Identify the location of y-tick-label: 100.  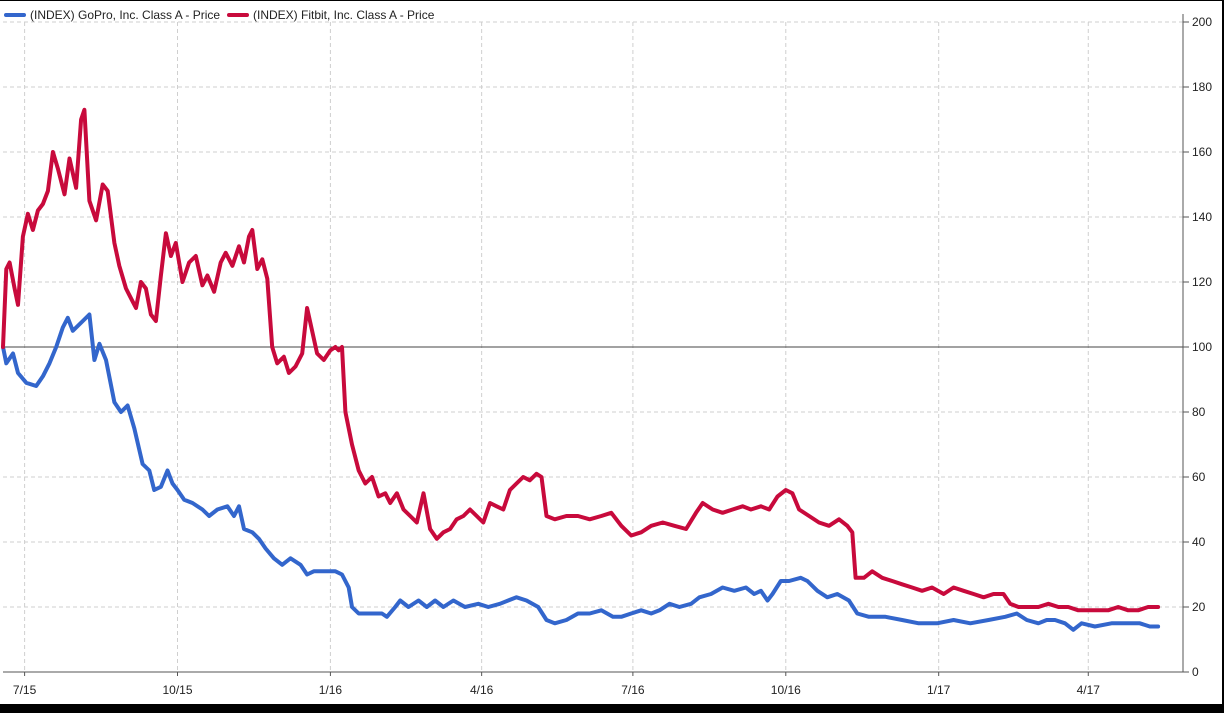
(1202, 347).